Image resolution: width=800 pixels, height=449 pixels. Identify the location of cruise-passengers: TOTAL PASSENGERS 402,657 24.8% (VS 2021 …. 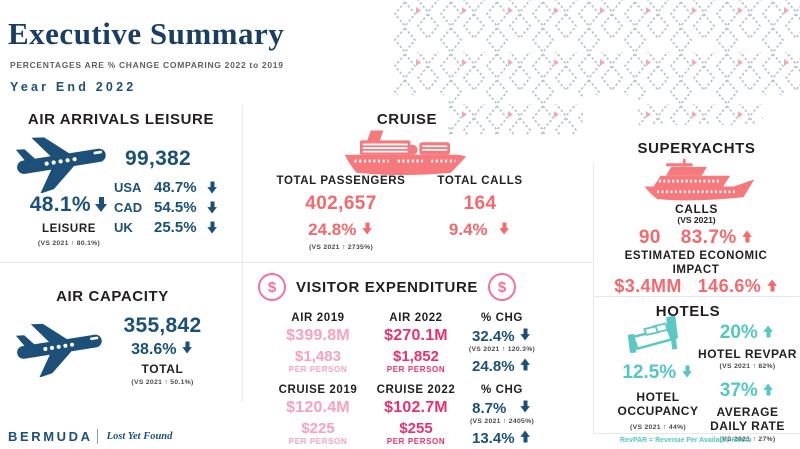
(341, 213).